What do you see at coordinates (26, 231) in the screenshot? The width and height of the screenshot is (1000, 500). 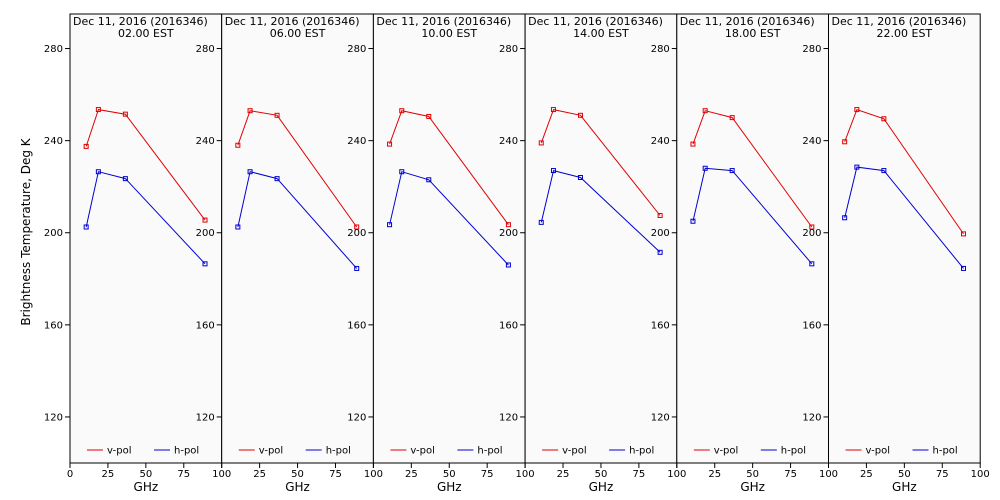 I see `y-axis-label: Brightness Temperature, Deg K` at bounding box center [26, 231].